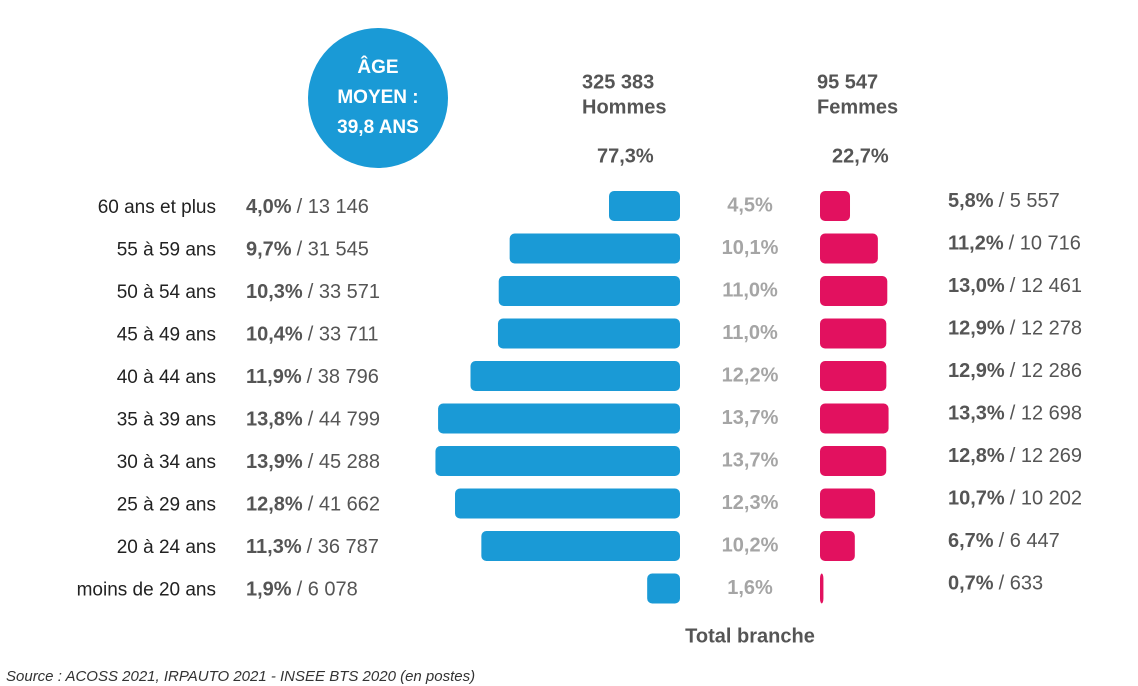 This screenshot has width=1138, height=686. Describe the element at coordinates (166, 292) in the screenshot. I see `category-label: 50 à 54 ans` at that location.